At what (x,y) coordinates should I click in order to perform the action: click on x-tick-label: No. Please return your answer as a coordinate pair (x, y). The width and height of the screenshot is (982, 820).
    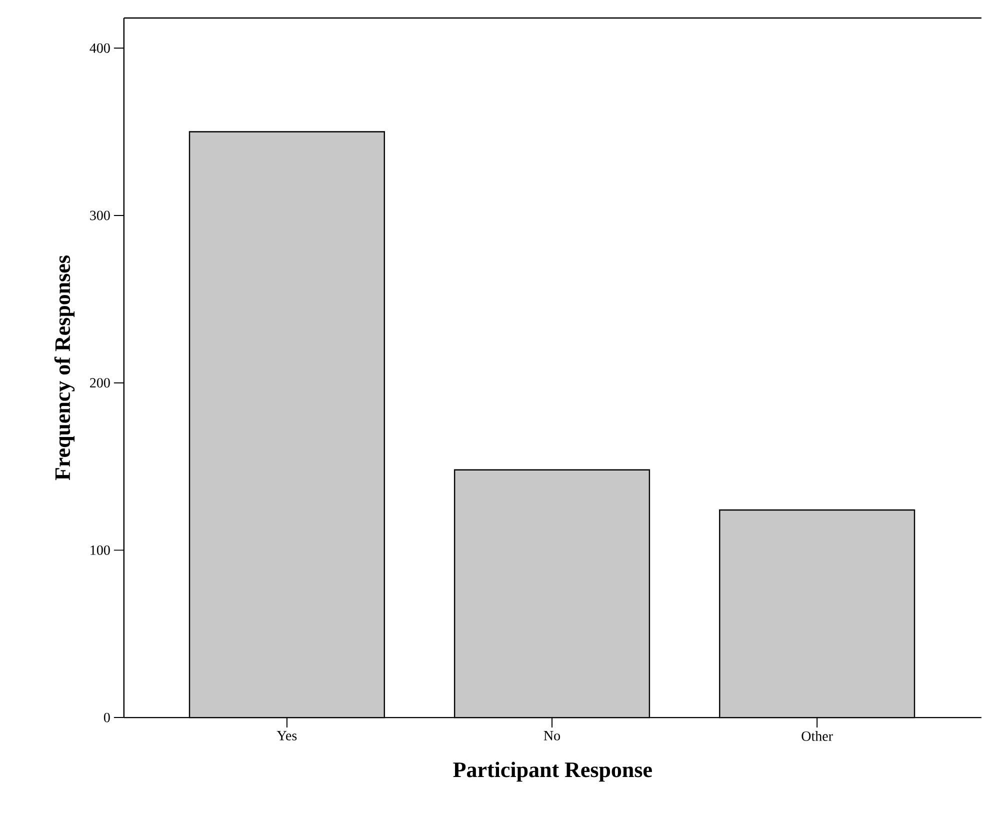
    Looking at the image, I should click on (552, 735).